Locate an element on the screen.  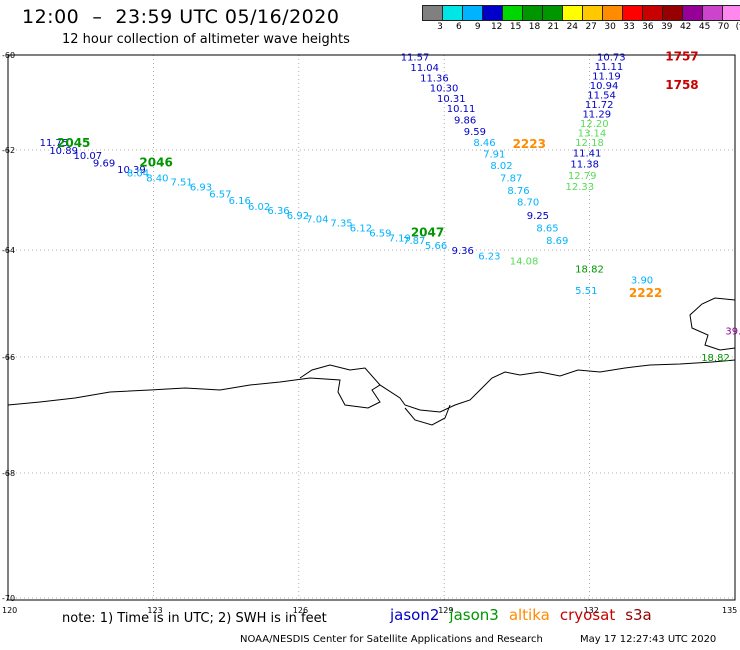
satellite-legend: jason2 jason3 altika cryosat s3a is located at coordinates (526, 615).